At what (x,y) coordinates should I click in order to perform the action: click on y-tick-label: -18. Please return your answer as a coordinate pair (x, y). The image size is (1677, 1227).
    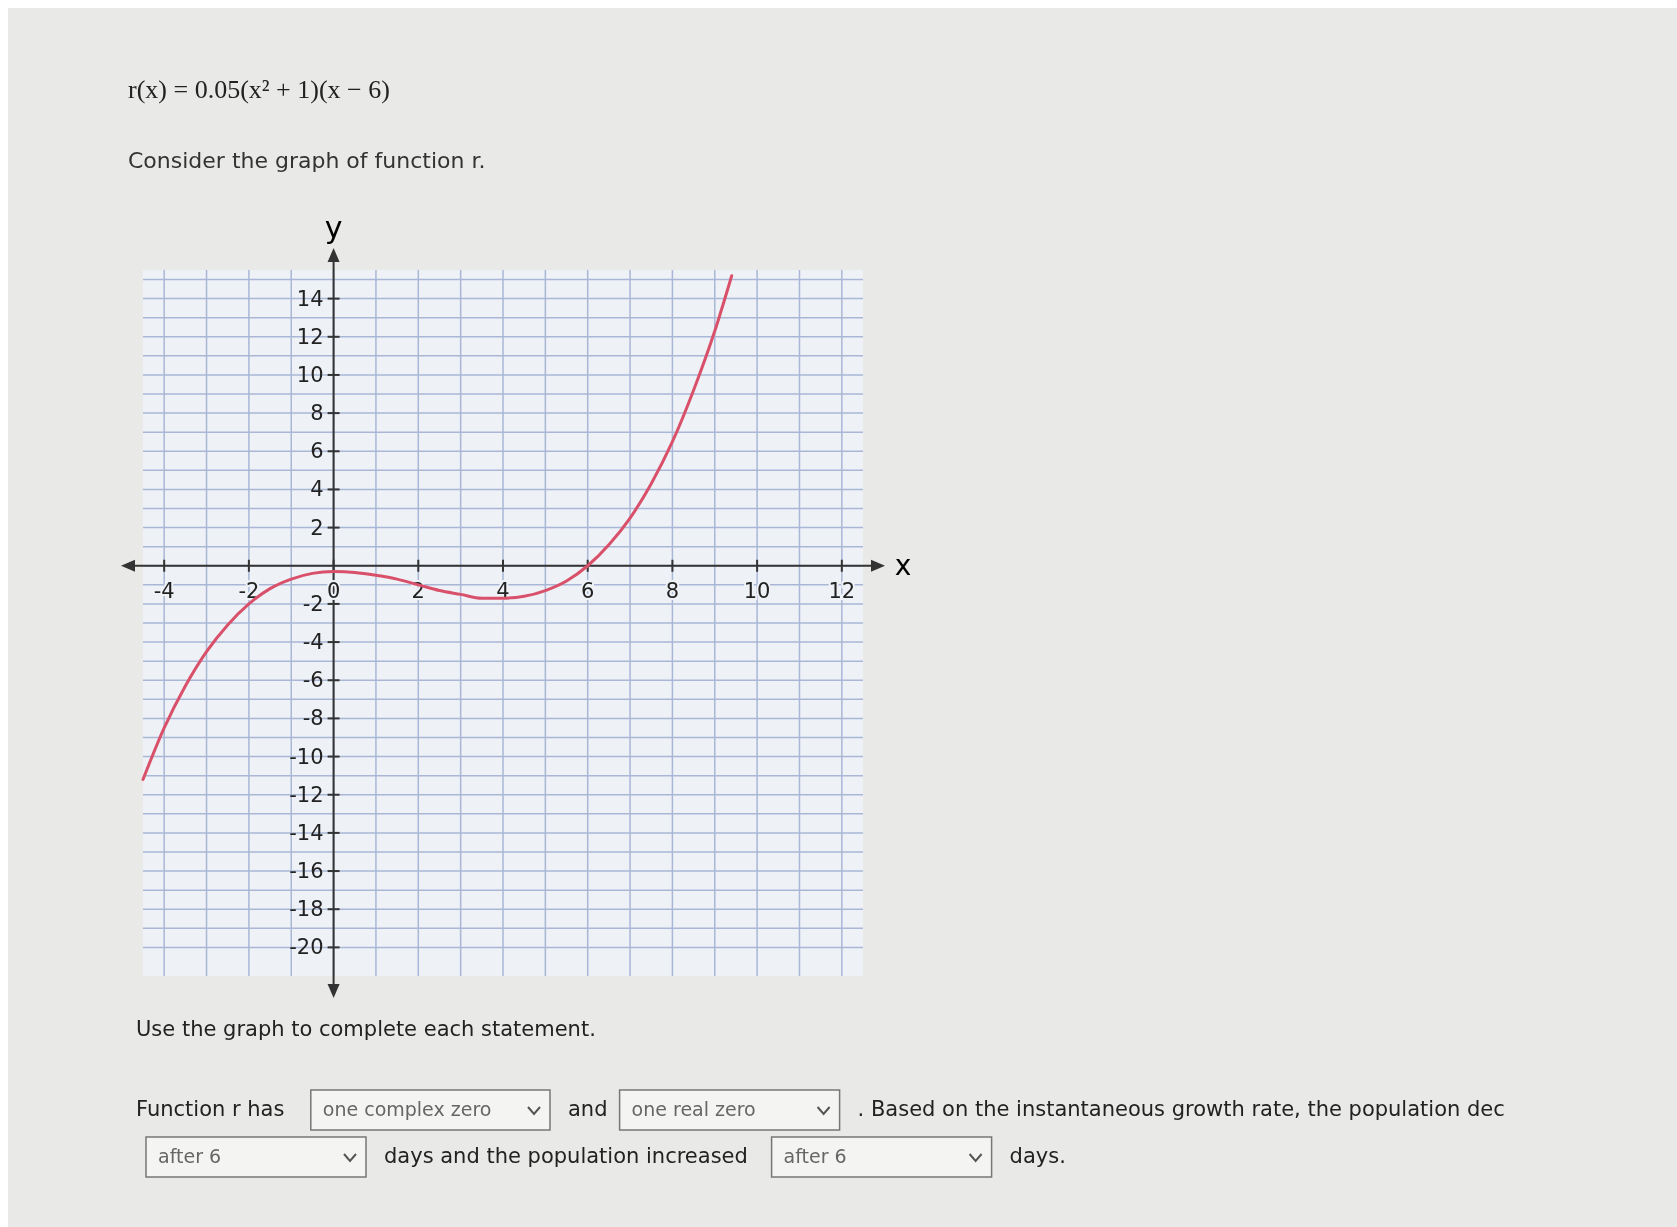
    Looking at the image, I should click on (306, 909).